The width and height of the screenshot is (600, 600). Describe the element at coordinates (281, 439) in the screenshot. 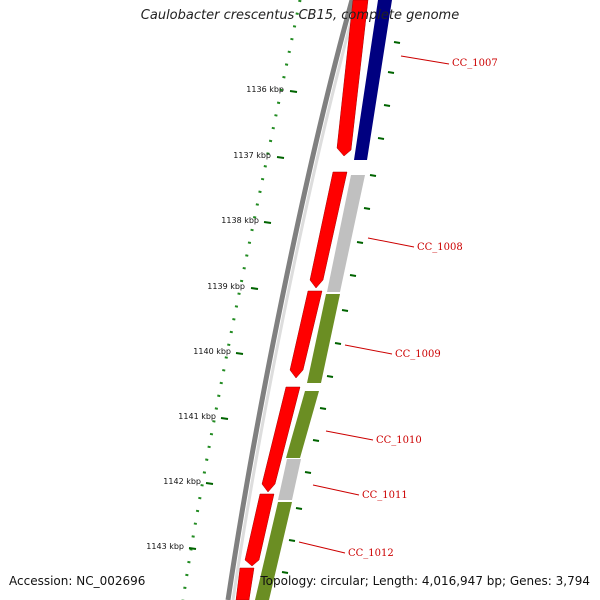

I see `feature-cc1010-forward` at that location.